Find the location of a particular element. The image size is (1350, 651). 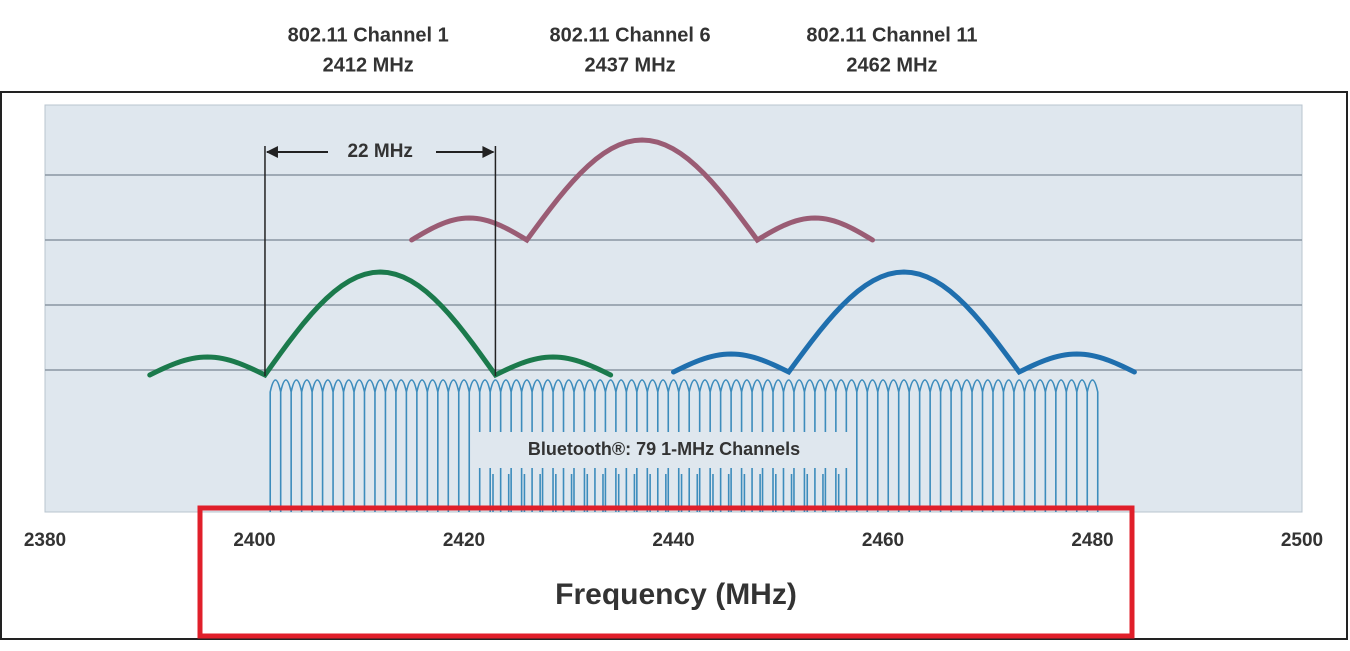

bluetooth-label: Bluetooth®: 79 1-MHz Channels is located at coordinates (664, 449).